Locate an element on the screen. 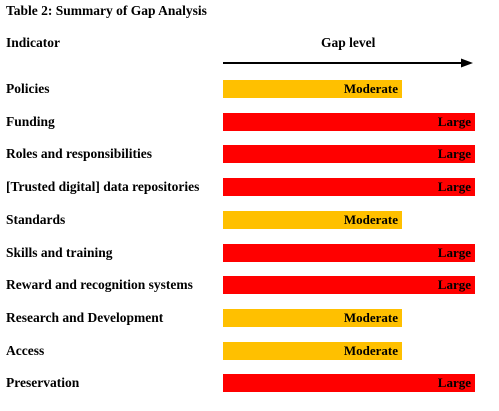 Image resolution: width=499 pixels, height=411 pixels. table-row: Funding Large is located at coordinates (249, 122).